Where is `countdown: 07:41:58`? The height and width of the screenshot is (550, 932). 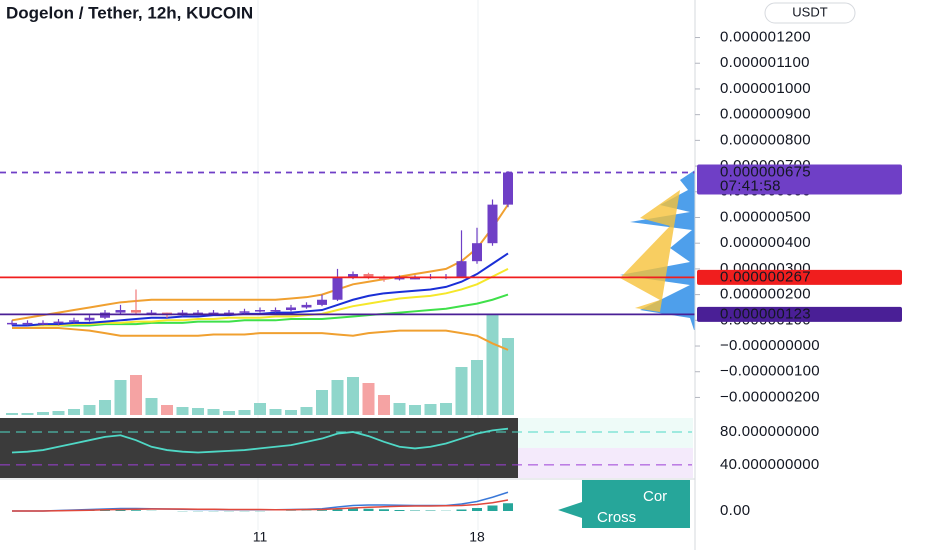
countdown: 07:41:58 is located at coordinates (750, 185).